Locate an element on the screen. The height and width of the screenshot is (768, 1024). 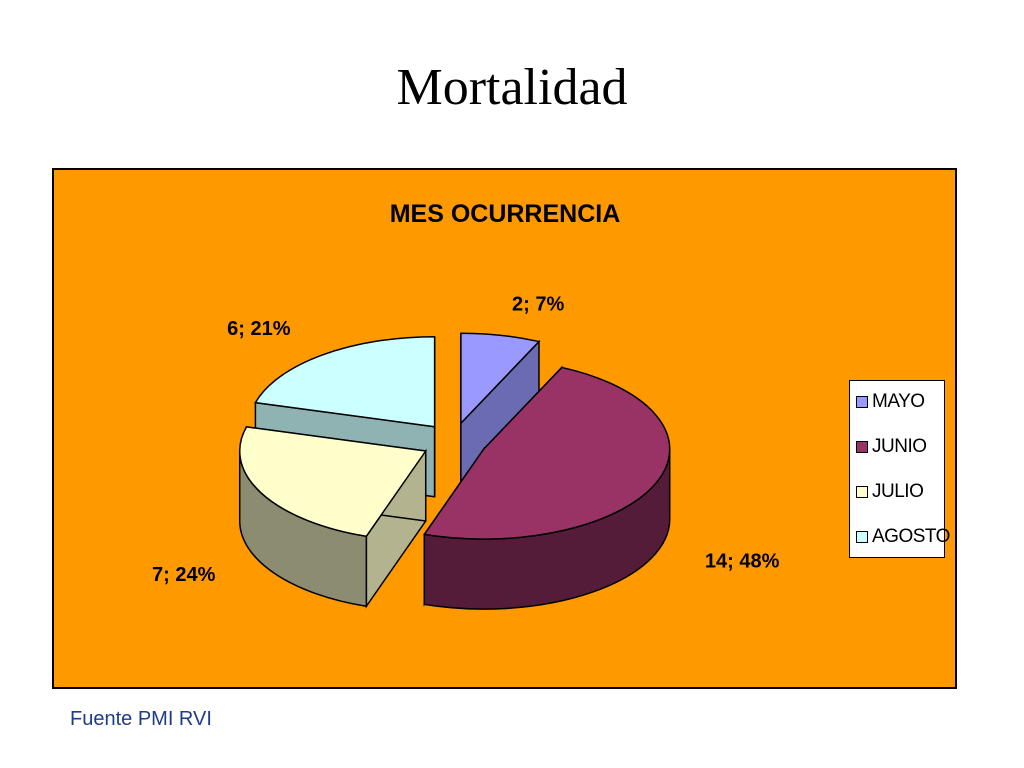
chart-legend: MAYO JUNIO JULIO AGOSTO is located at coordinates (899, 469).